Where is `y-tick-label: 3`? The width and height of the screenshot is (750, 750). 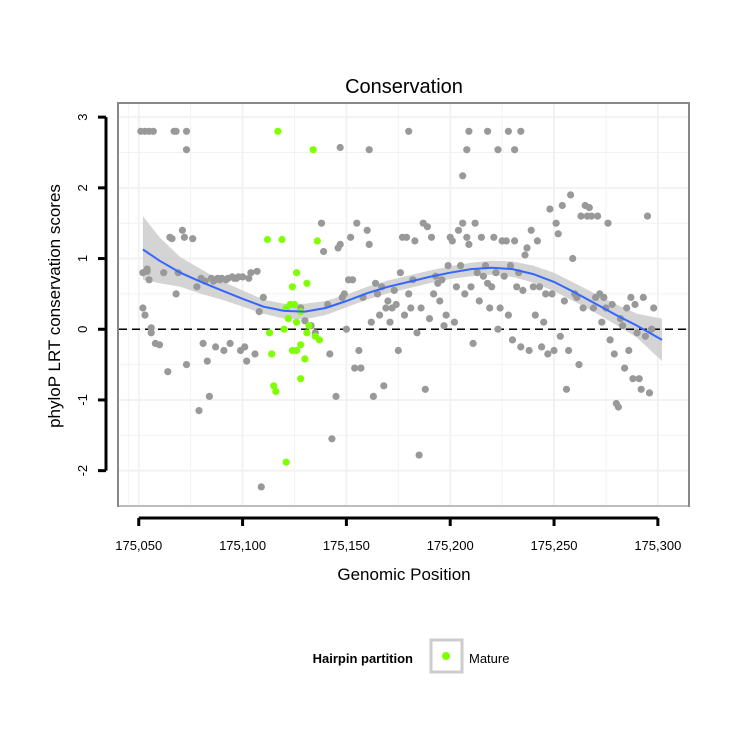
y-tick-label: 3 is located at coordinates (82, 117).